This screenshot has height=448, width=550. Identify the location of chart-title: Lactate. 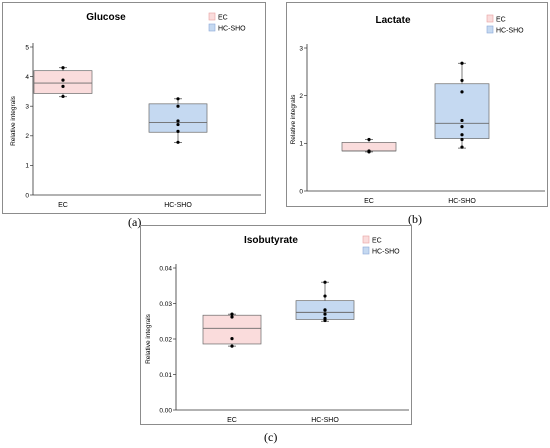
(392, 20).